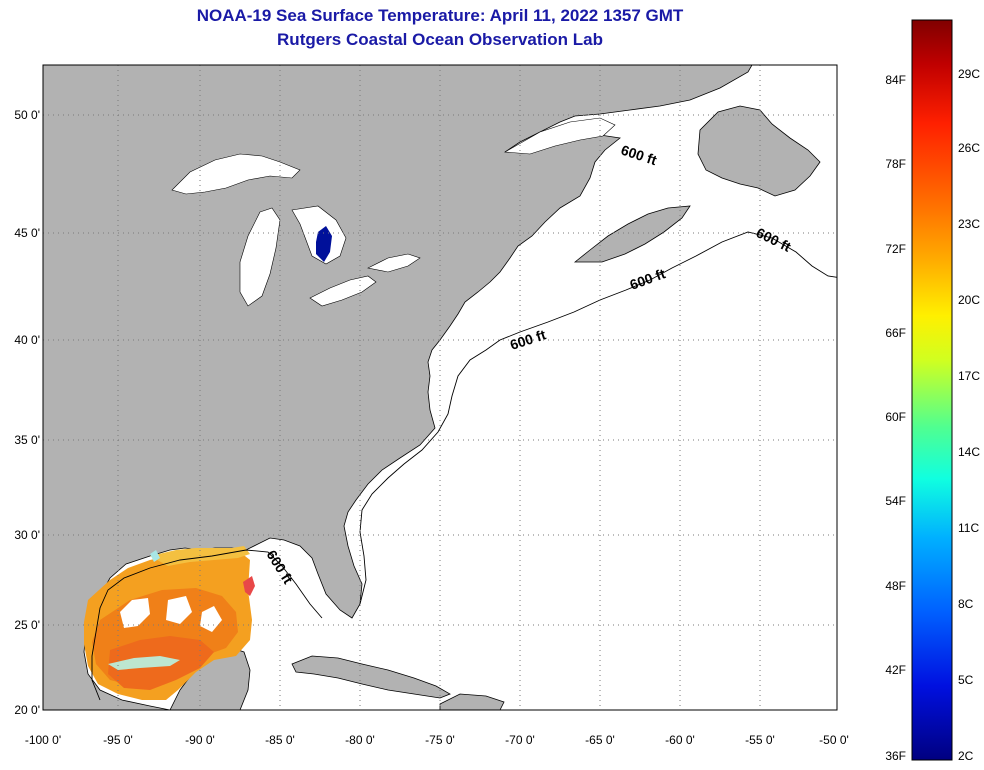 This screenshot has width=984, height=770. I want to click on colorbar-f-label: 36F, so click(895, 756).